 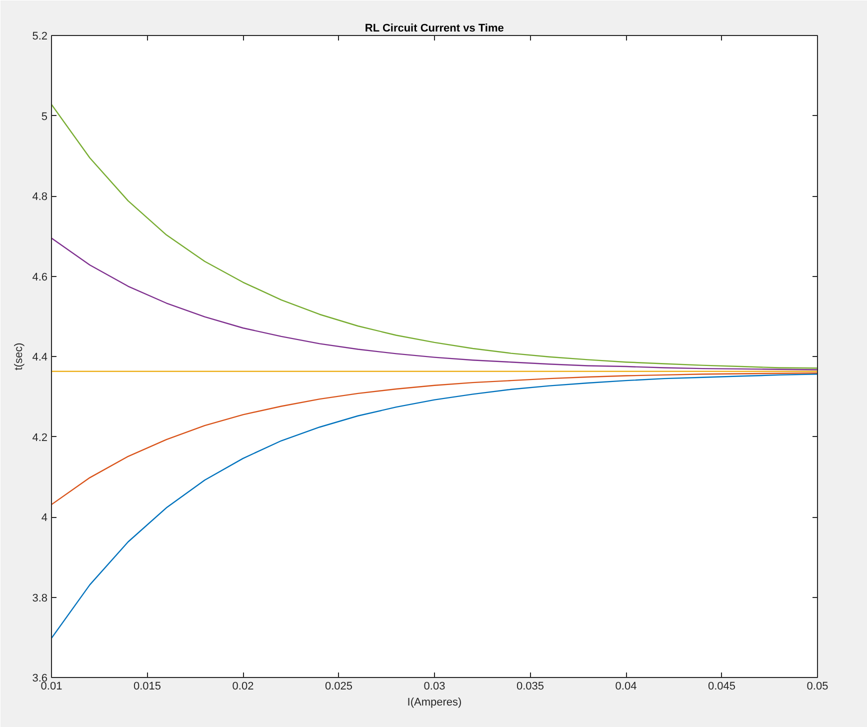 What do you see at coordinates (817, 686) in the screenshot?
I see `x-tick-label: 0.05` at bounding box center [817, 686].